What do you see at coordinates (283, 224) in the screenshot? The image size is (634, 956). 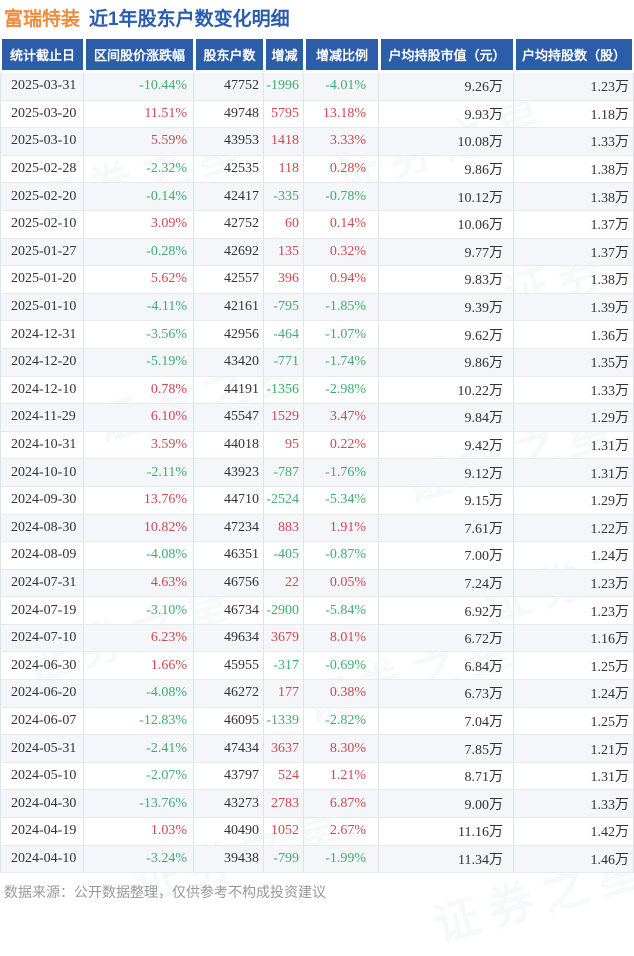 I see `cell-change: 60` at bounding box center [283, 224].